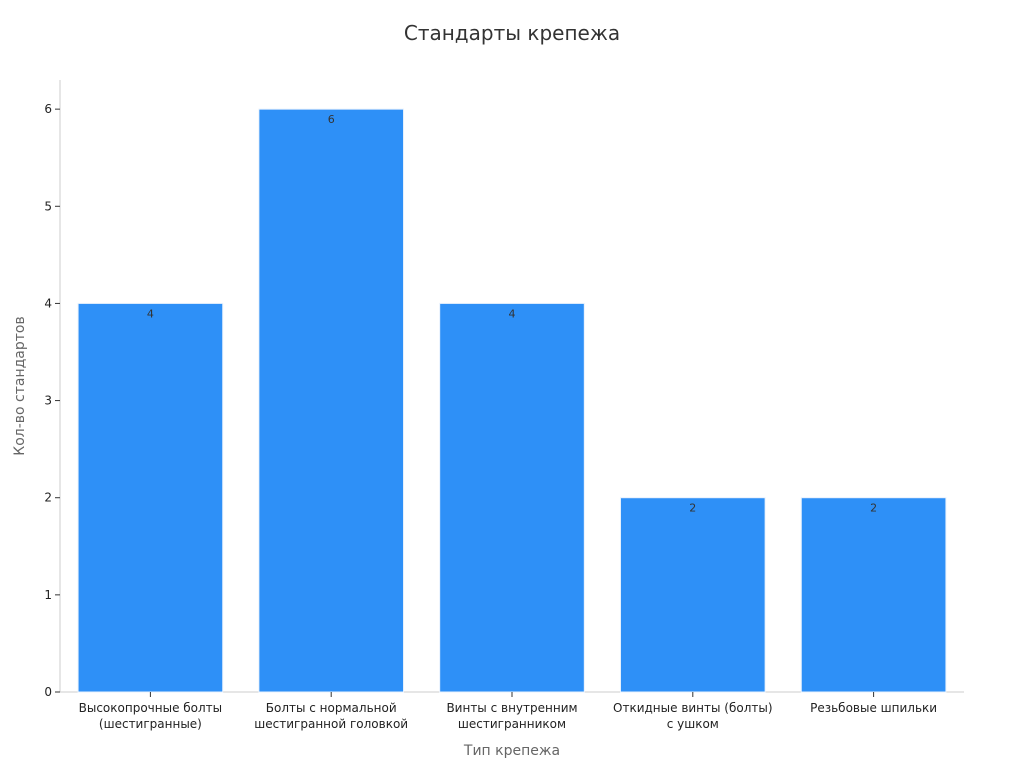 This screenshot has height=768, width=1024. What do you see at coordinates (48, 206) in the screenshot?
I see `y-tick-label: 5` at bounding box center [48, 206].